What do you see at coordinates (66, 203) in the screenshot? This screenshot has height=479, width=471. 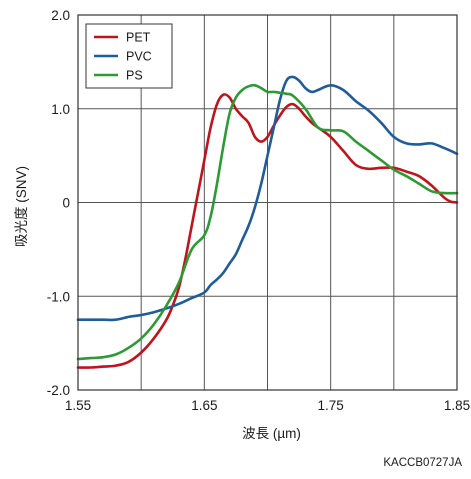 I see `y-tick-label: 0` at bounding box center [66, 203].